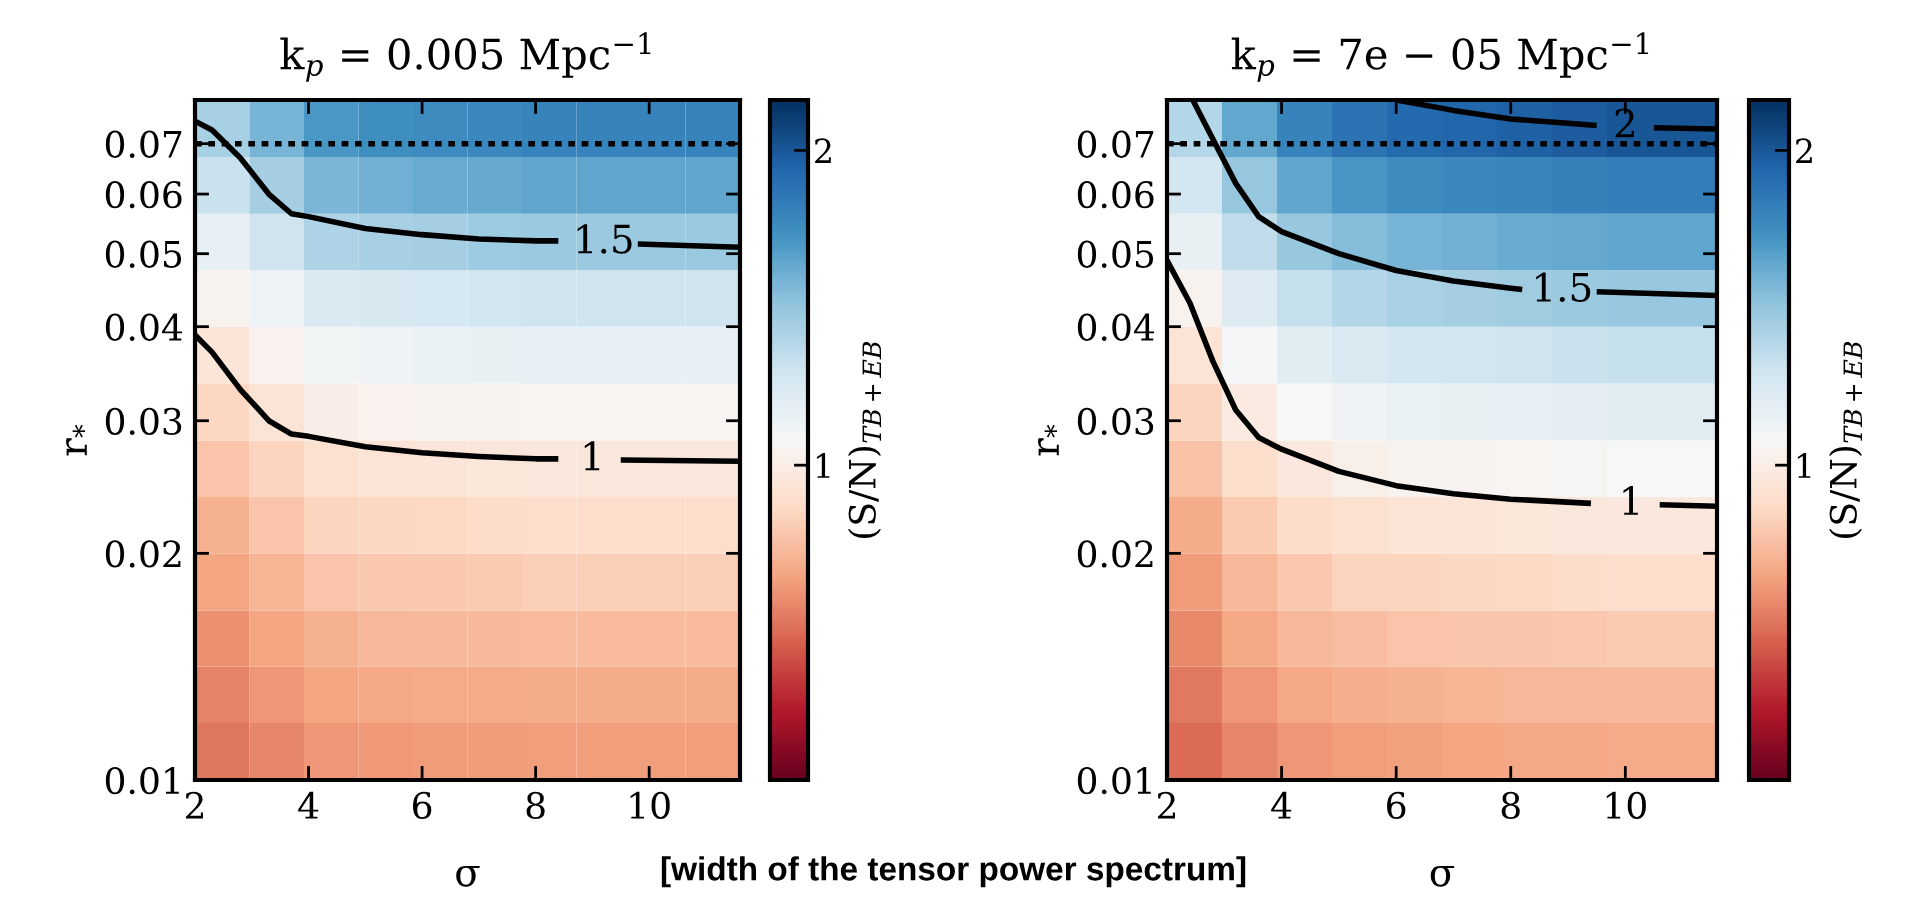 The image size is (1907, 910). What do you see at coordinates (1440, 57) in the screenshot?
I see `chart-title: k$_{p}$ = 7e − 05 Mpc$^{−1}$` at bounding box center [1440, 57].